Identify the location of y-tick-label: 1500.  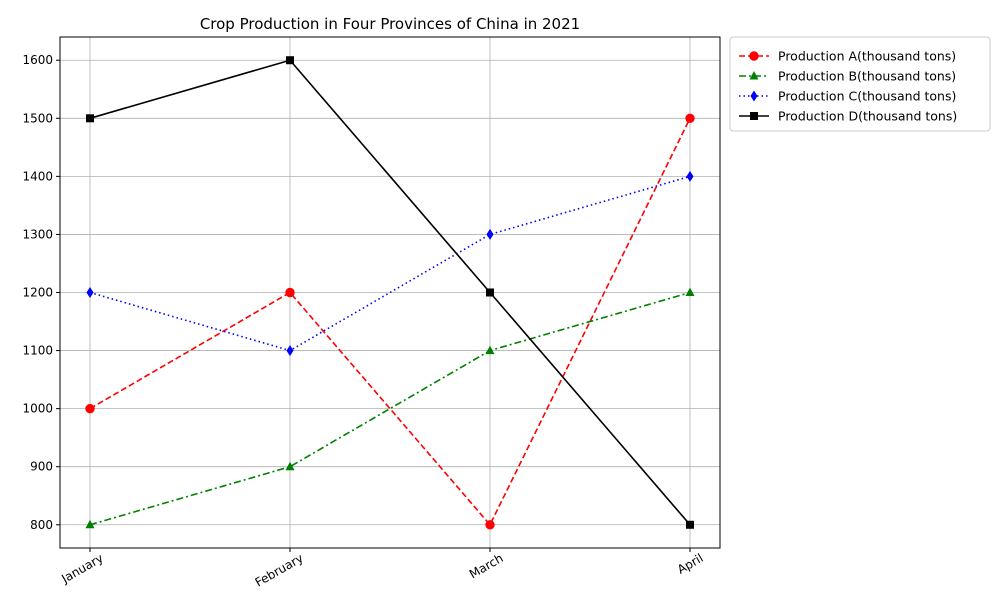
(37, 118).